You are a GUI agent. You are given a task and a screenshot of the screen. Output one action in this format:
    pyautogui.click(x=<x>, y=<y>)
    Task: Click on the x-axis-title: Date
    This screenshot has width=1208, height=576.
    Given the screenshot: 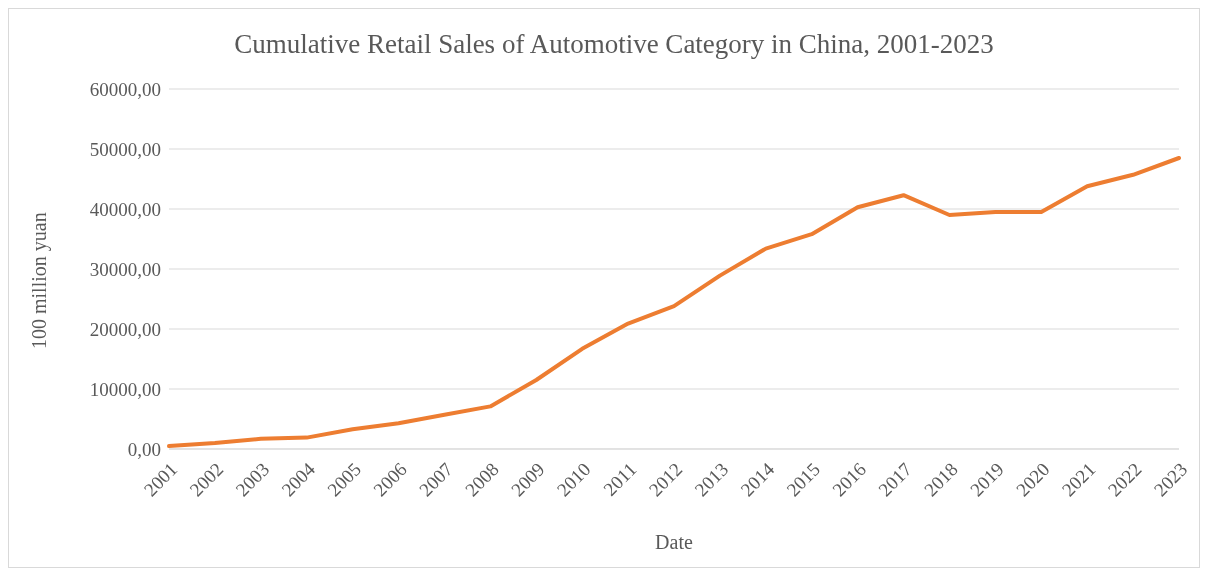 What is the action you would take?
    pyautogui.click(x=674, y=542)
    